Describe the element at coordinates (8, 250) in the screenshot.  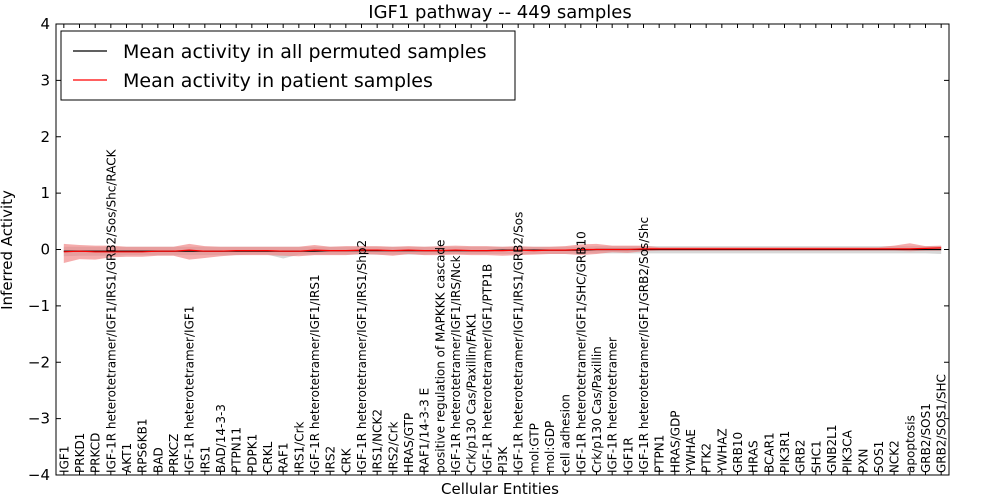
I see `y-axis-label: Inferred Activity` at that location.